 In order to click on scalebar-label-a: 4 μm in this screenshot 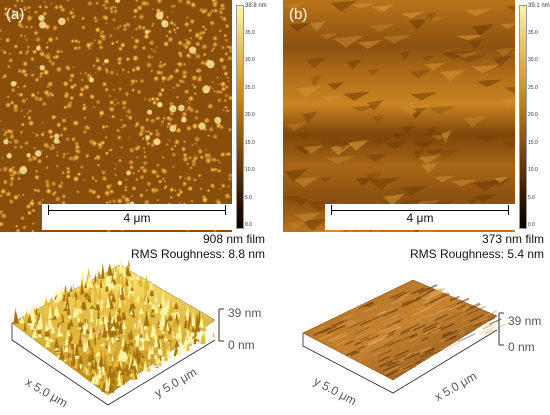, I will do `click(137, 218)`.